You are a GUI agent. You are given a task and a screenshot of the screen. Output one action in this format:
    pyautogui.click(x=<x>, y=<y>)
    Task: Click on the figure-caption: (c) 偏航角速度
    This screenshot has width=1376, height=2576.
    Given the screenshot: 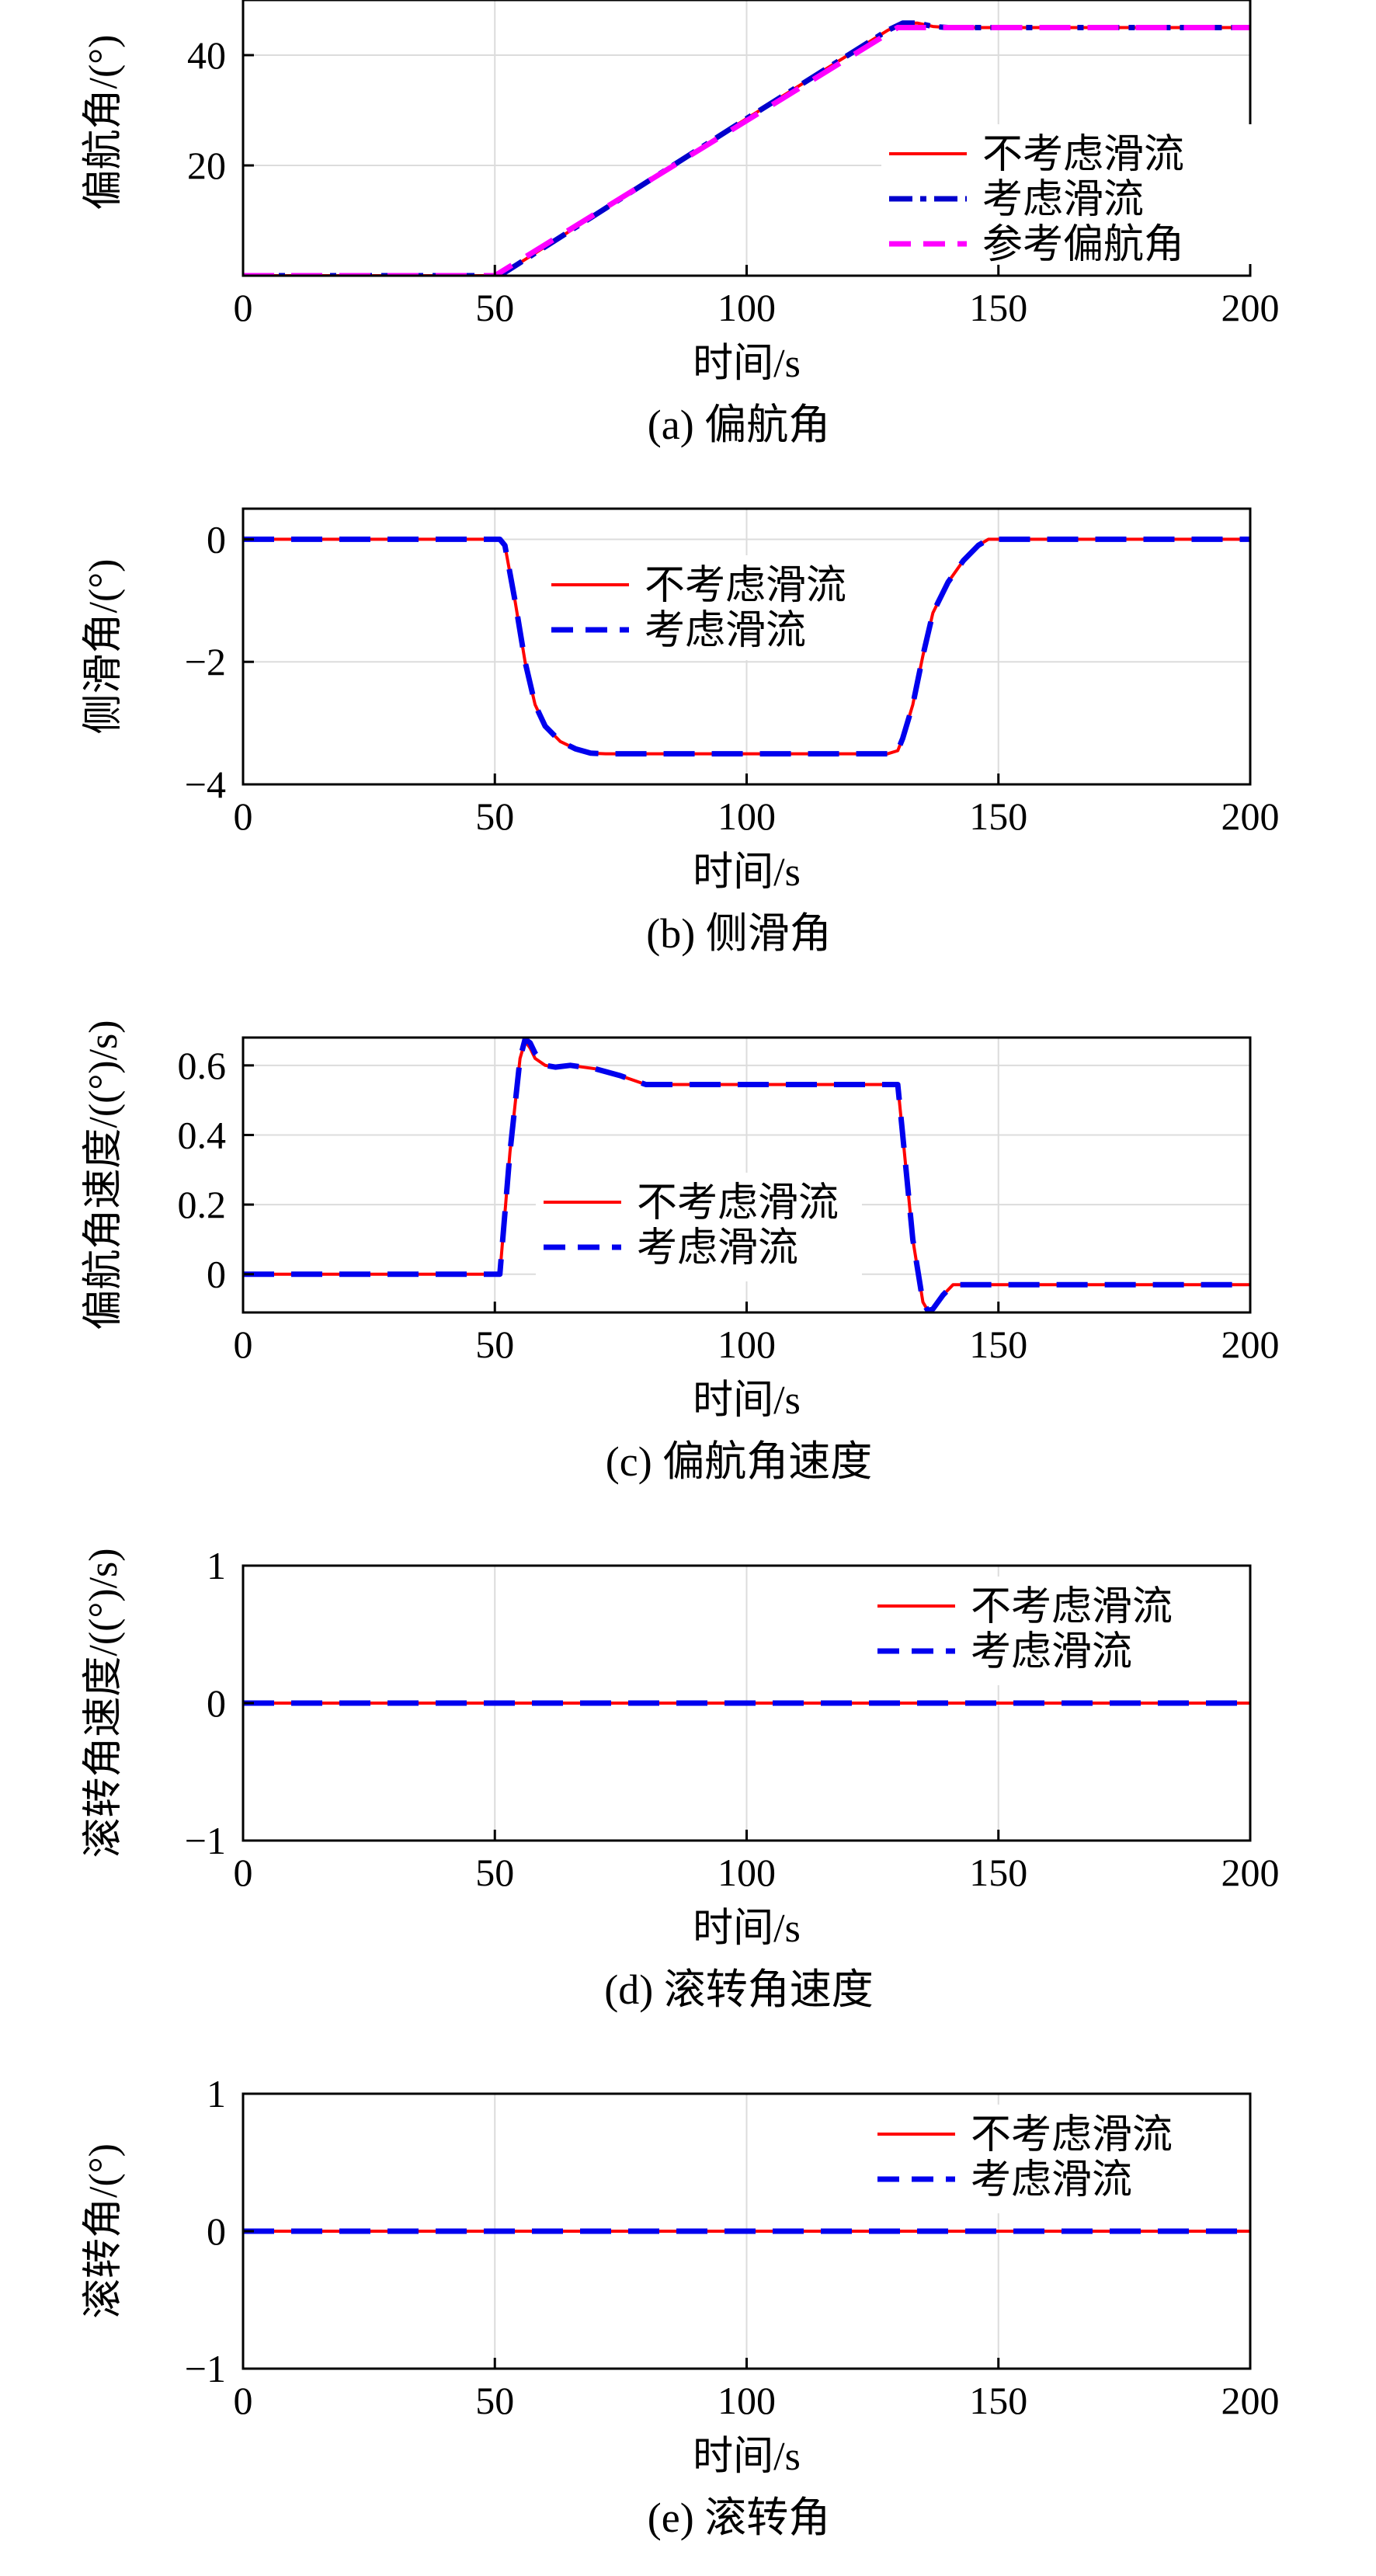 What is the action you would take?
    pyautogui.click(x=739, y=1461)
    